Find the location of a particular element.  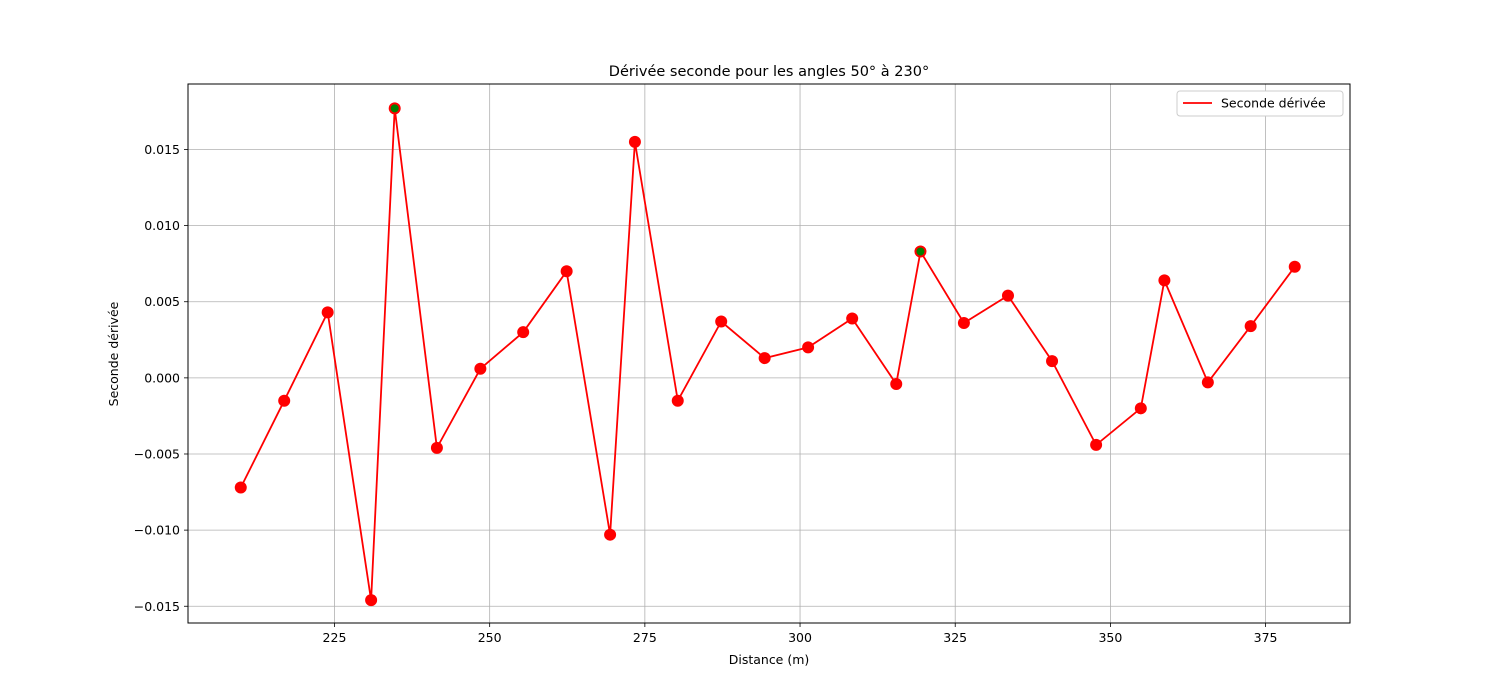

x-tick-label: 225 is located at coordinates (335, 637).